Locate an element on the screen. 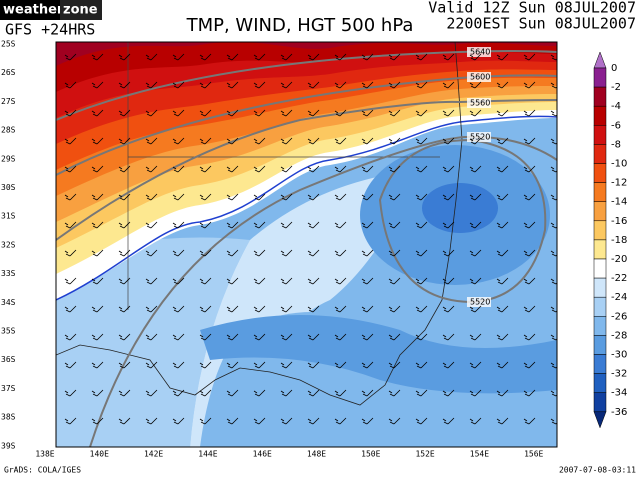 This screenshot has width=640, height=480. colorbar-label: 0 is located at coordinates (614, 68).